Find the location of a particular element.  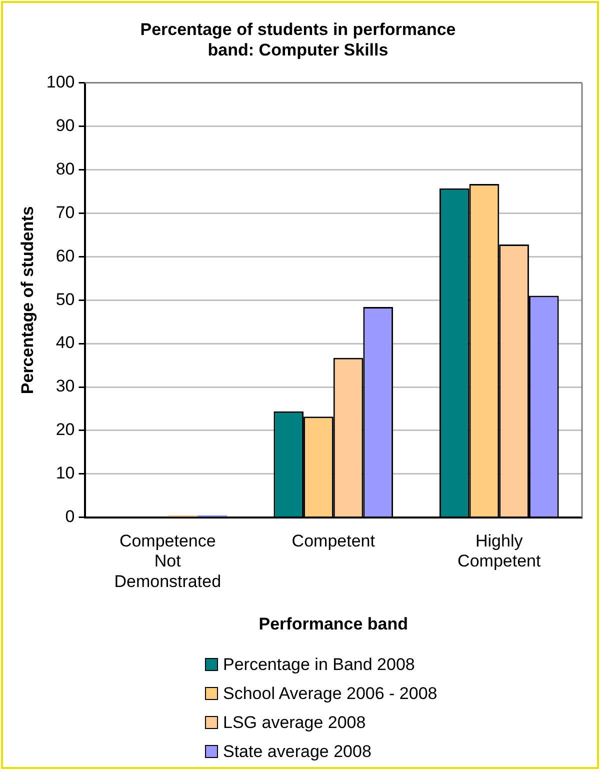

y-tick-label: 40 is located at coordinates (65, 342).